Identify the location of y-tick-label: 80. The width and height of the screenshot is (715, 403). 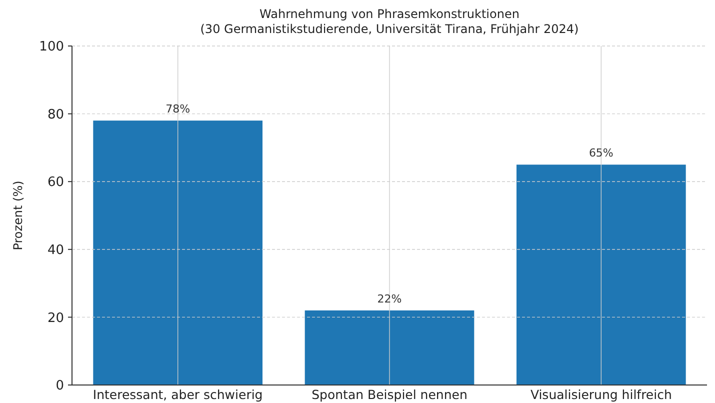
(55, 114).